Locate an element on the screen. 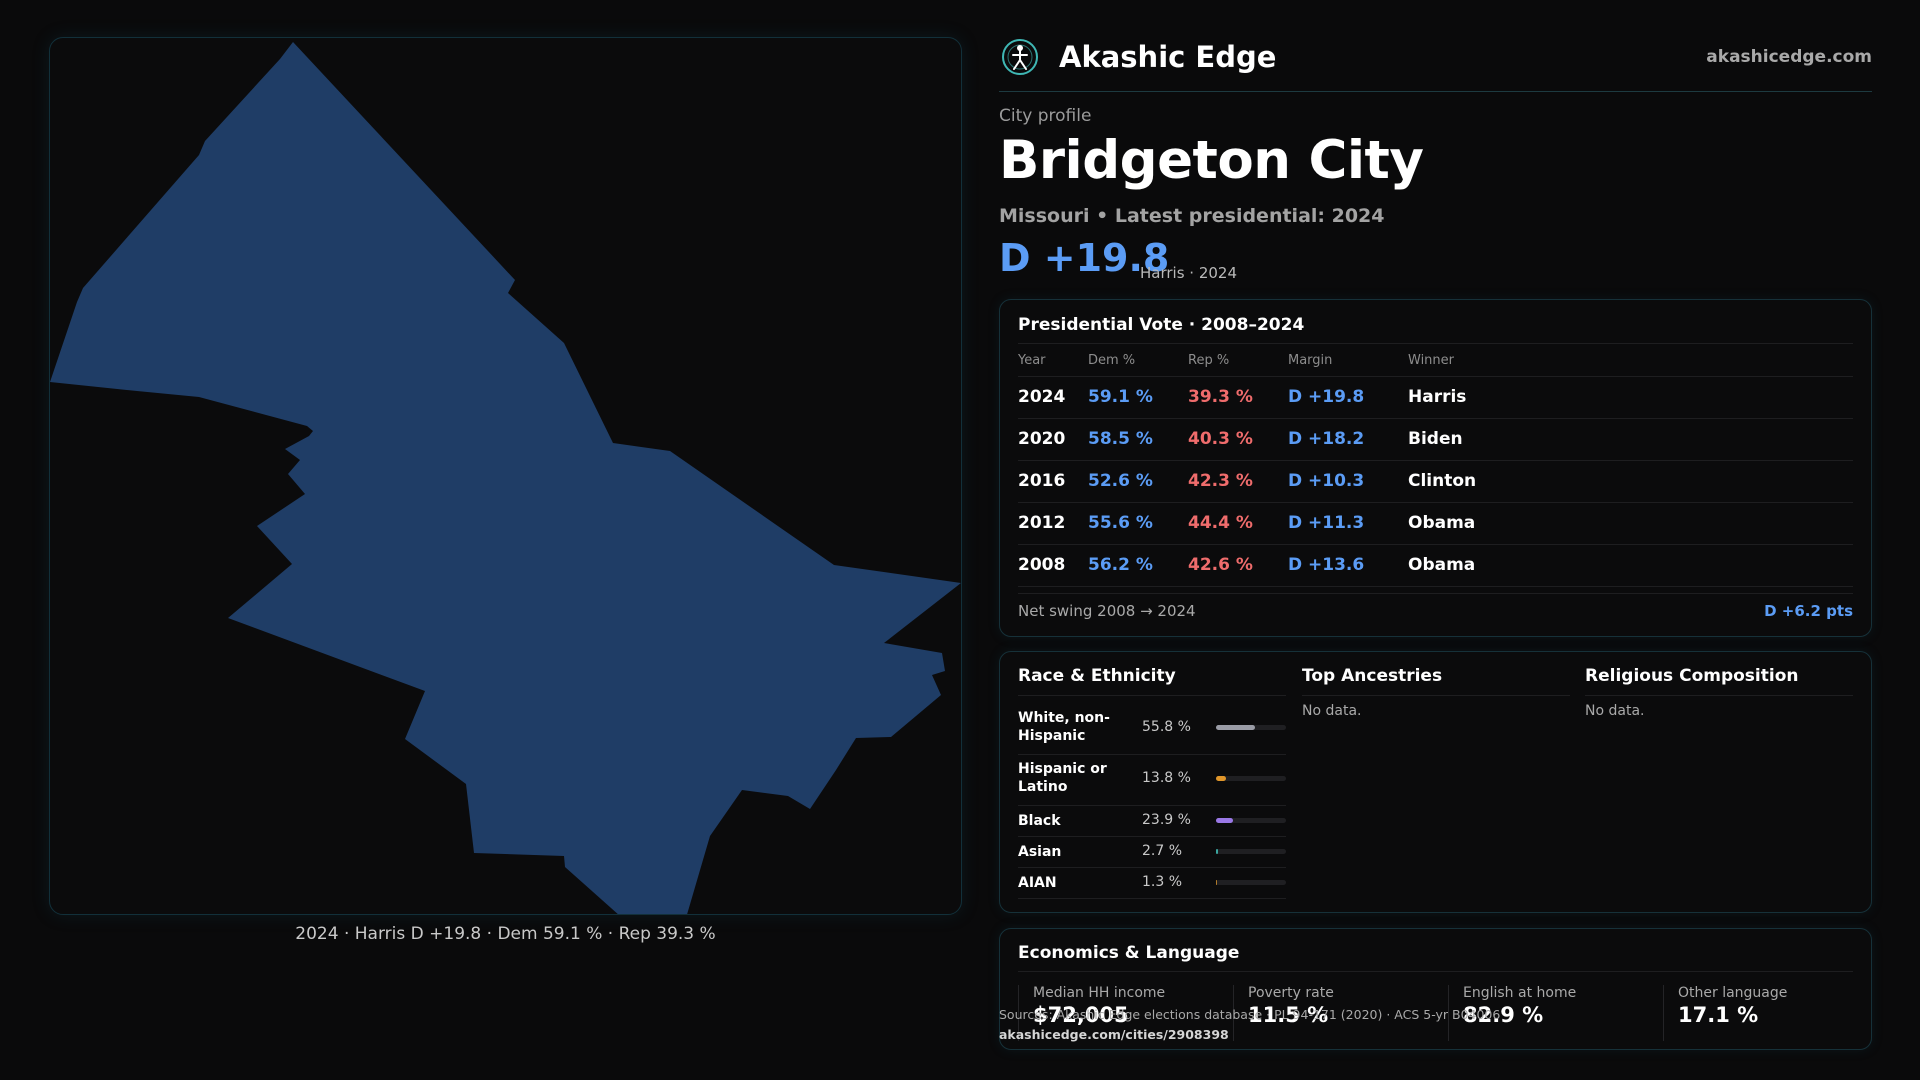 Image resolution: width=1920 pixels, height=1080 pixels. cell-dem: 59.1 % is located at coordinates (1138, 397).